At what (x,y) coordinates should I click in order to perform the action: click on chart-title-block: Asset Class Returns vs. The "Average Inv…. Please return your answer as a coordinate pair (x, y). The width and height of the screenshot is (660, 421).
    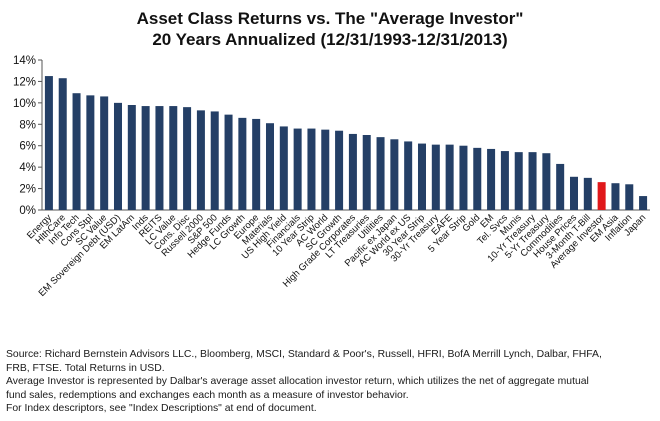
    Looking at the image, I should click on (330, 29).